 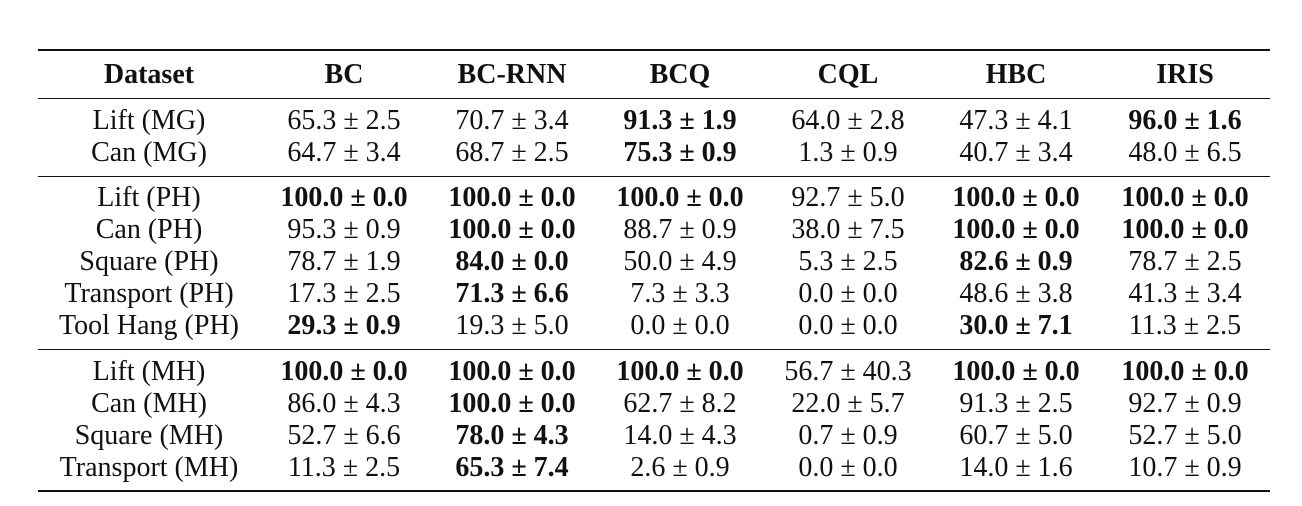 I want to click on value-cell: 92.7 ± 5.0, so click(x=848, y=197).